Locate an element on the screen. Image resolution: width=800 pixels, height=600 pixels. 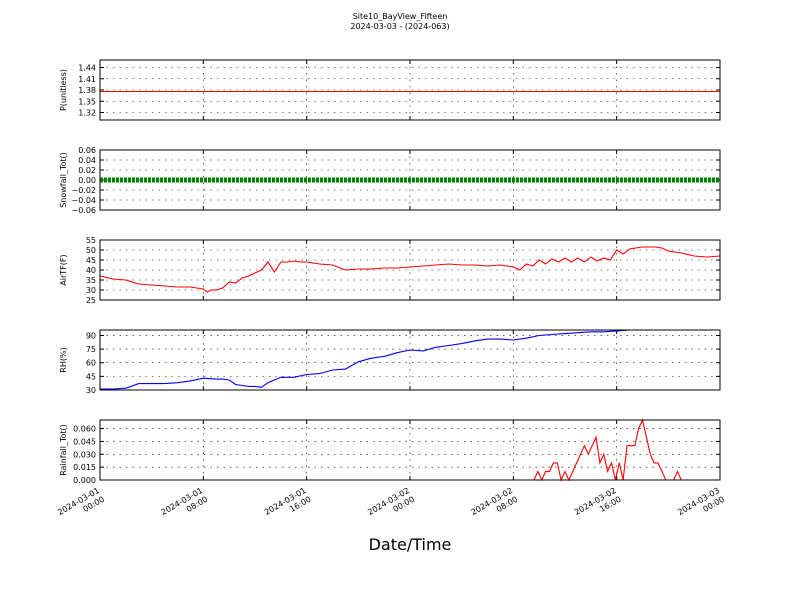
panel-rh: 90 75 60 45 30 RH(%) is located at coordinates (390, 362).